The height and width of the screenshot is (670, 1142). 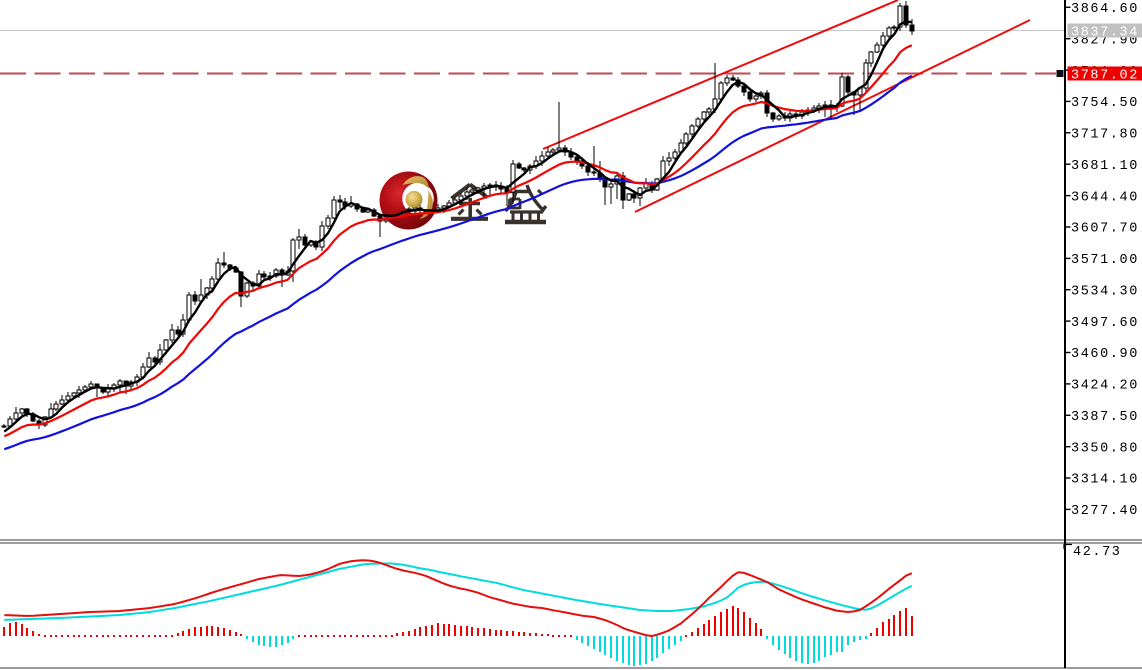 I want to click on svg-text: 42.73, so click(x=1097, y=552).